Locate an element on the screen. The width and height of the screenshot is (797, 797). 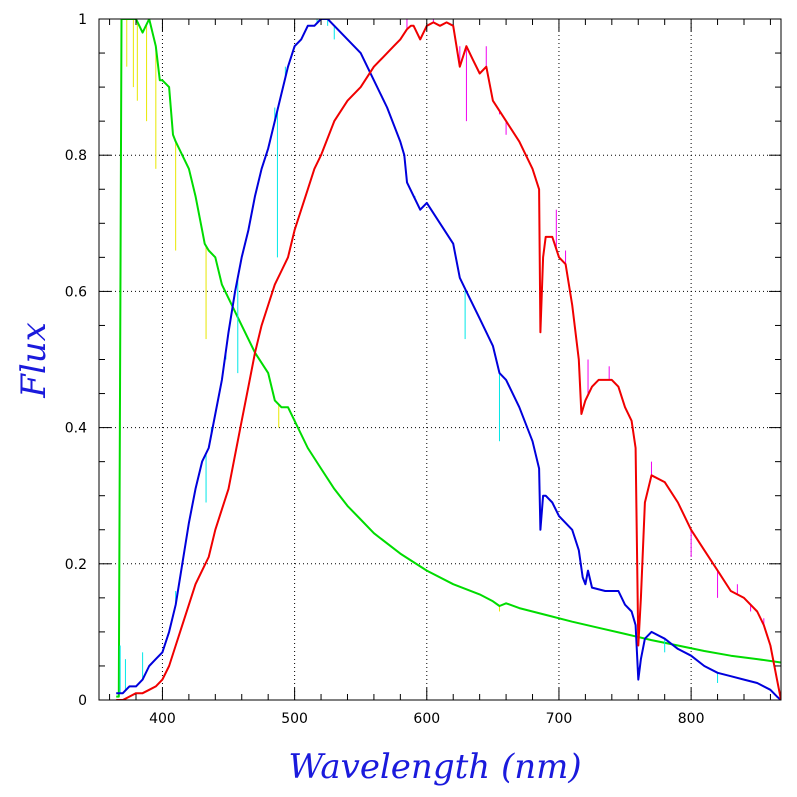
x-tick-labels: 400 500 600 700 800 is located at coordinates (426, 719).